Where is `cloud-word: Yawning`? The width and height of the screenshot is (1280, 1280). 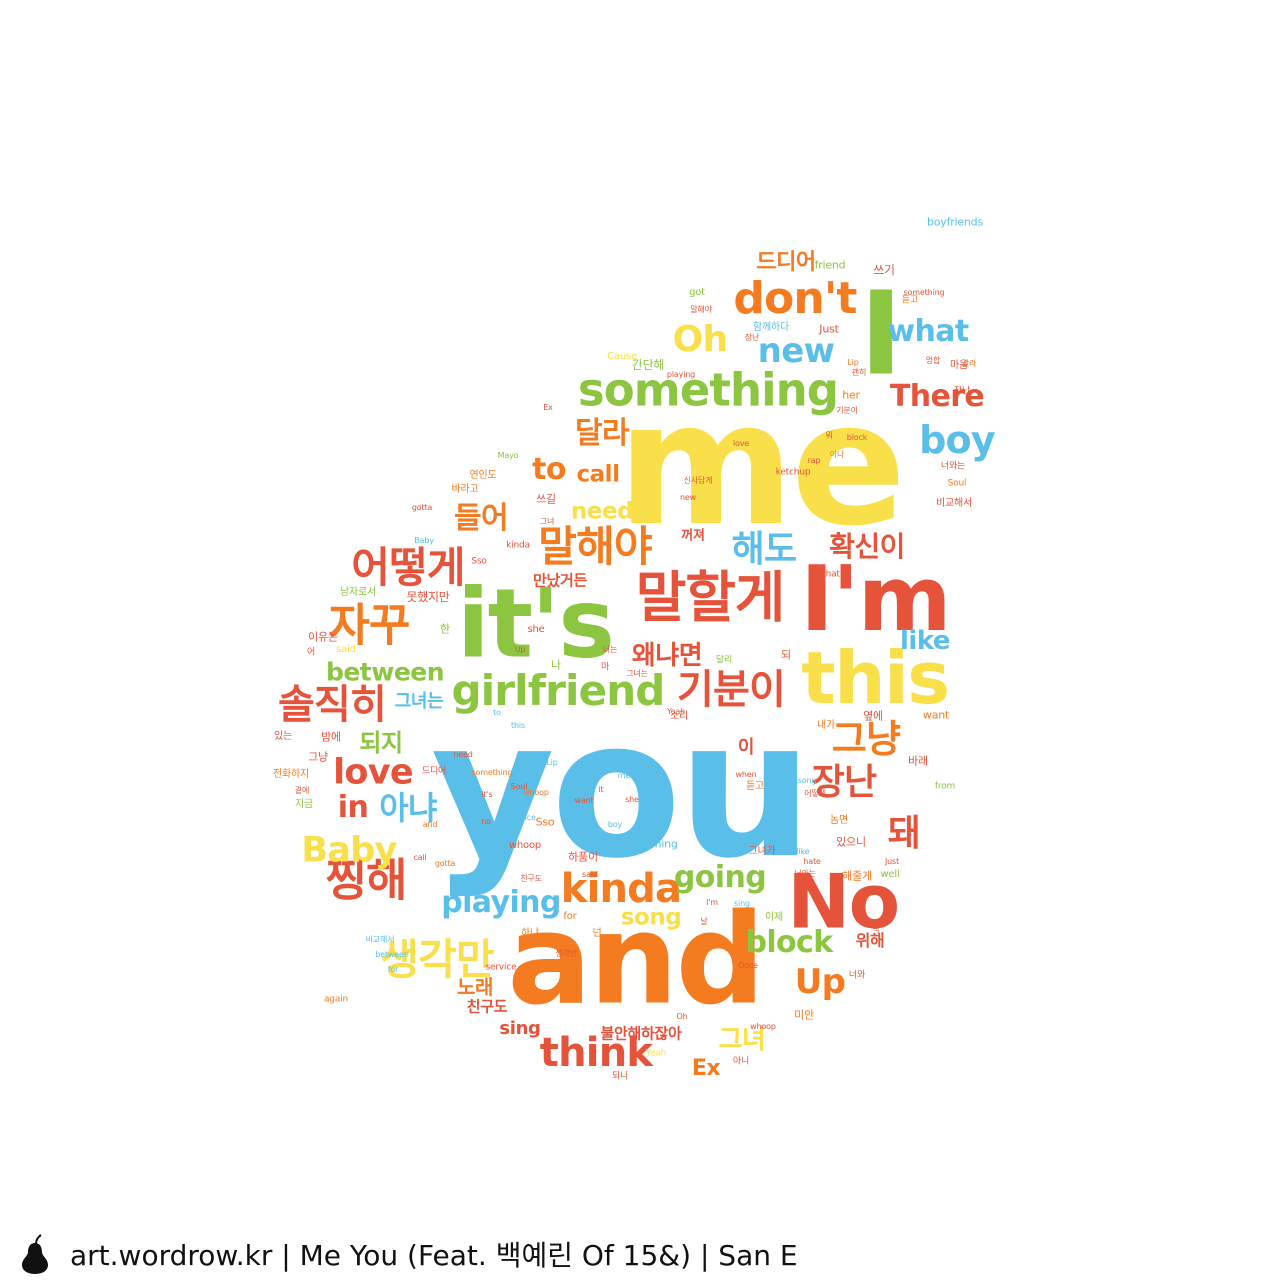 cloud-word: Yawning is located at coordinates (656, 844).